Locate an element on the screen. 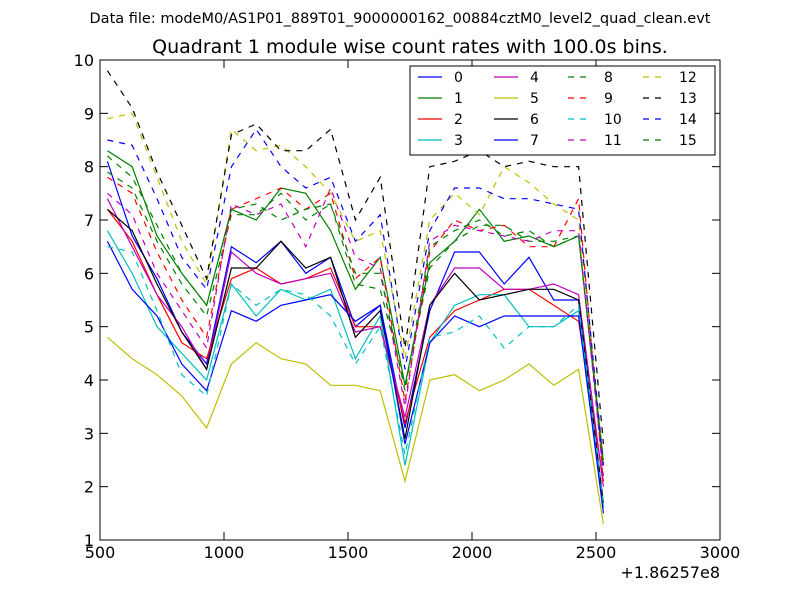 The width and height of the screenshot is (800, 600). legend-label-13: 13 is located at coordinates (688, 99).